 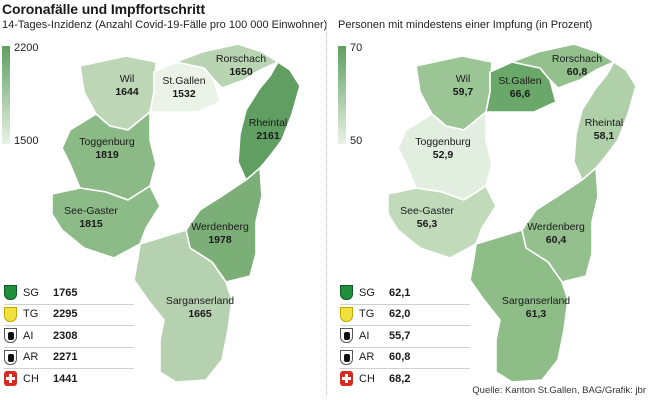 I want to click on canton-sg-crest-icon, so click(x=10, y=293).